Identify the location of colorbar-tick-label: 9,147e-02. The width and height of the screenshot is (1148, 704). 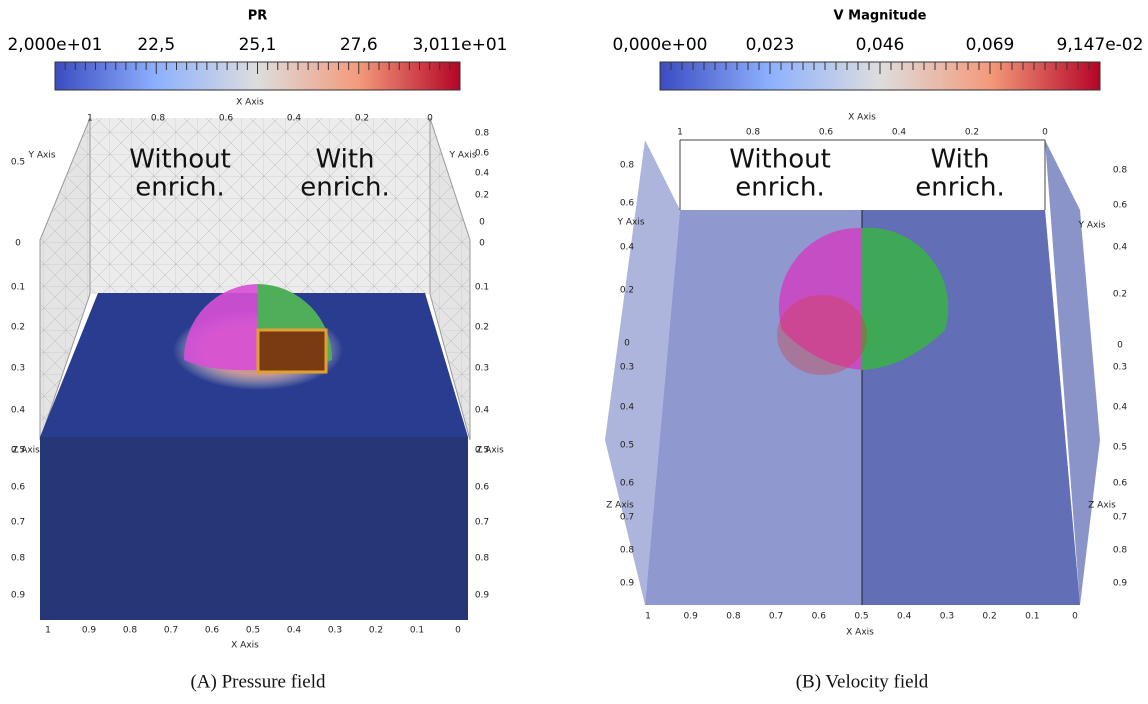
(1100, 45).